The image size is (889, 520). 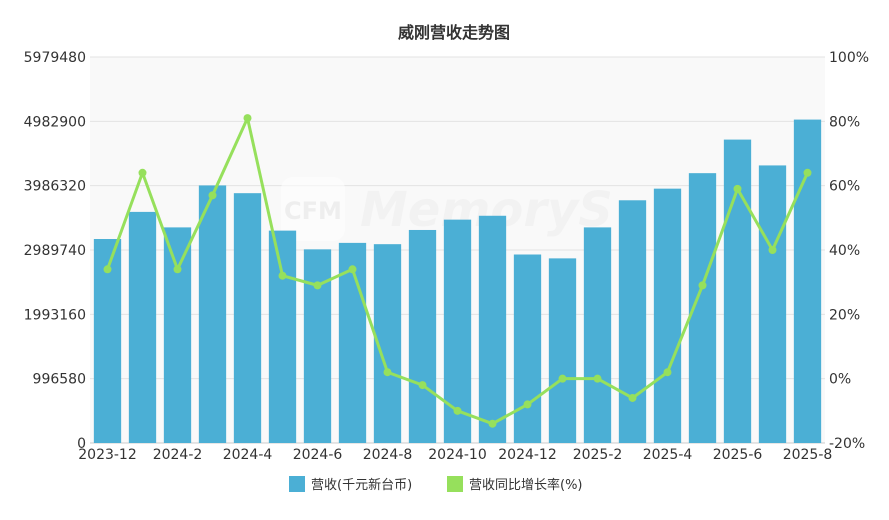 I want to click on x-tick-label: 2025-6, so click(x=738, y=455).